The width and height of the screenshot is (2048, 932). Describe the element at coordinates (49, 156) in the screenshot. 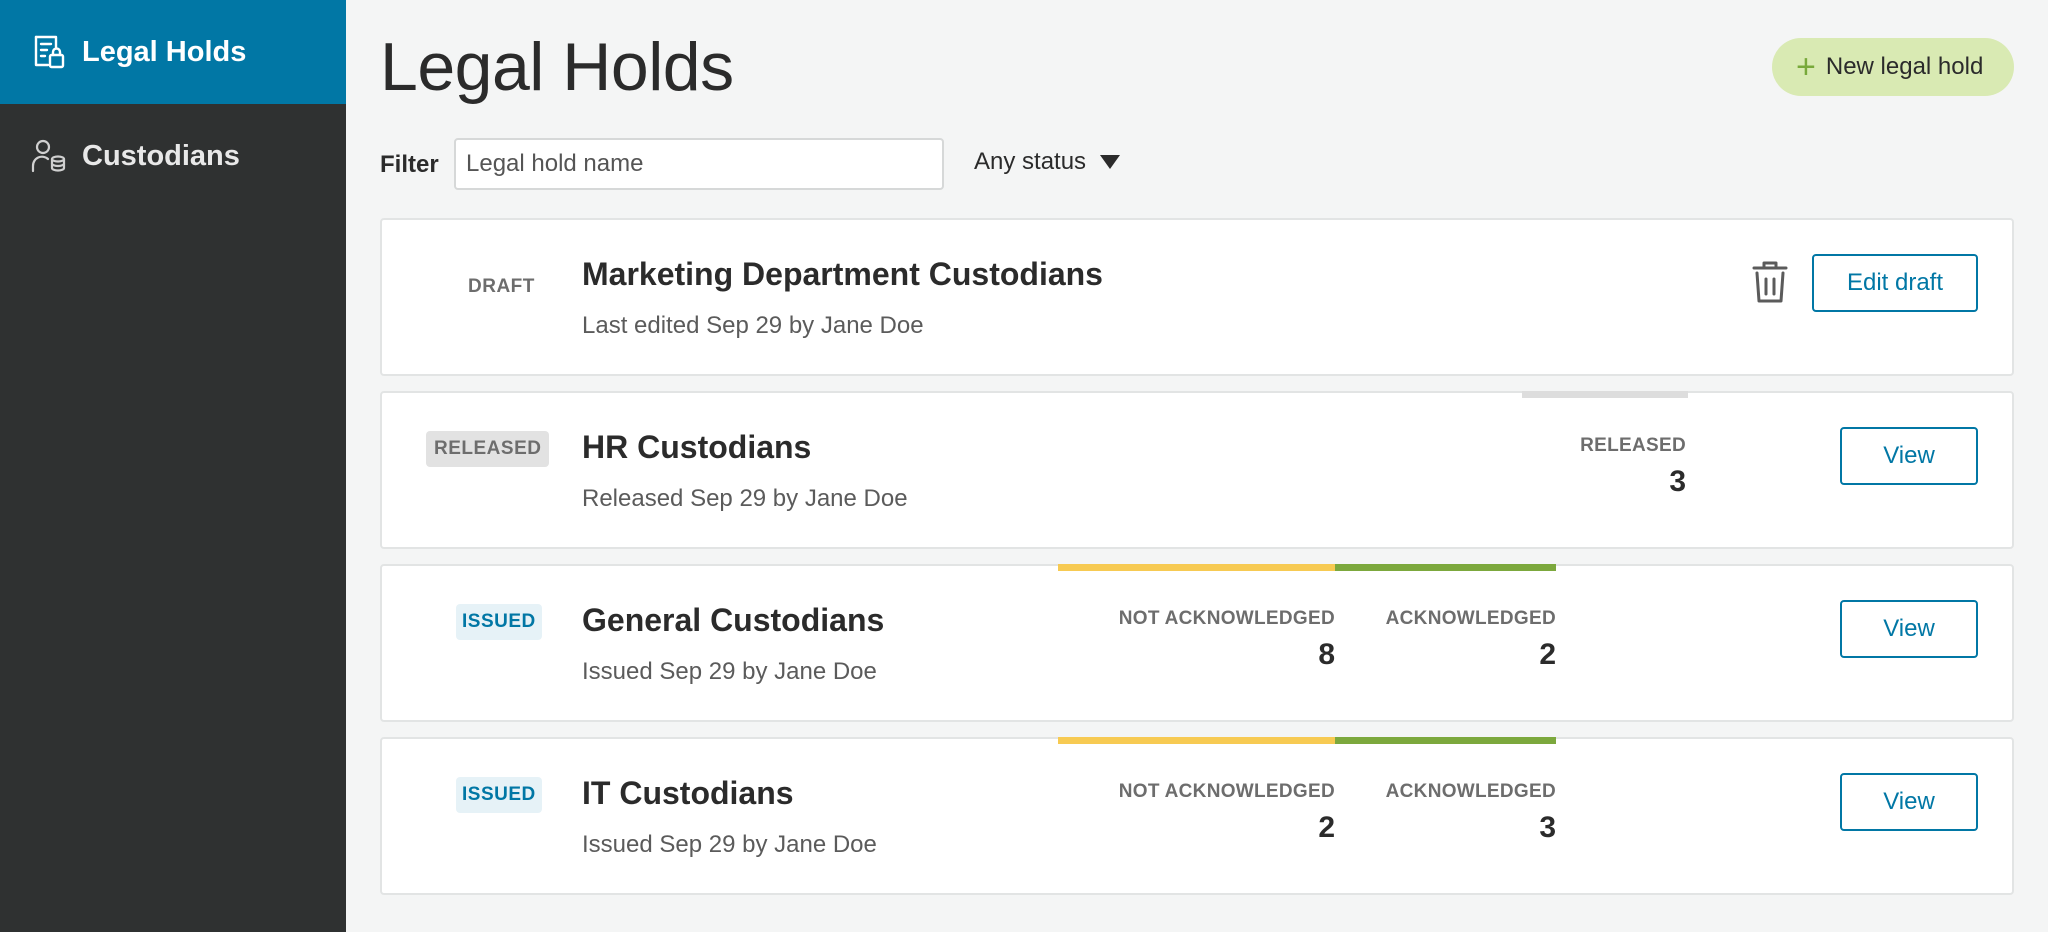

I see `custodians-icon` at that location.